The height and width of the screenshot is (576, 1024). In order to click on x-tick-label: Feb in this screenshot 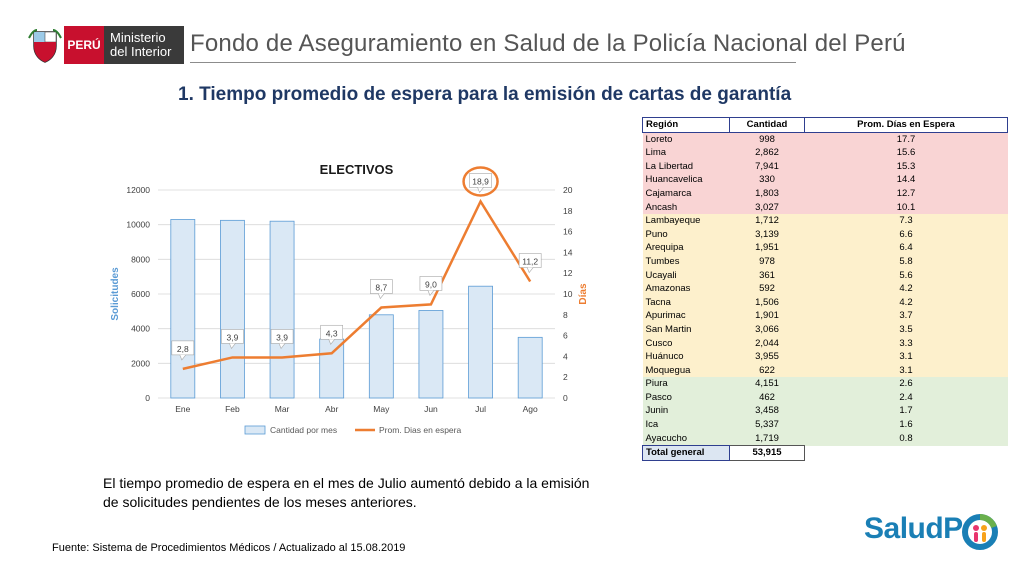, I will do `click(232, 409)`.